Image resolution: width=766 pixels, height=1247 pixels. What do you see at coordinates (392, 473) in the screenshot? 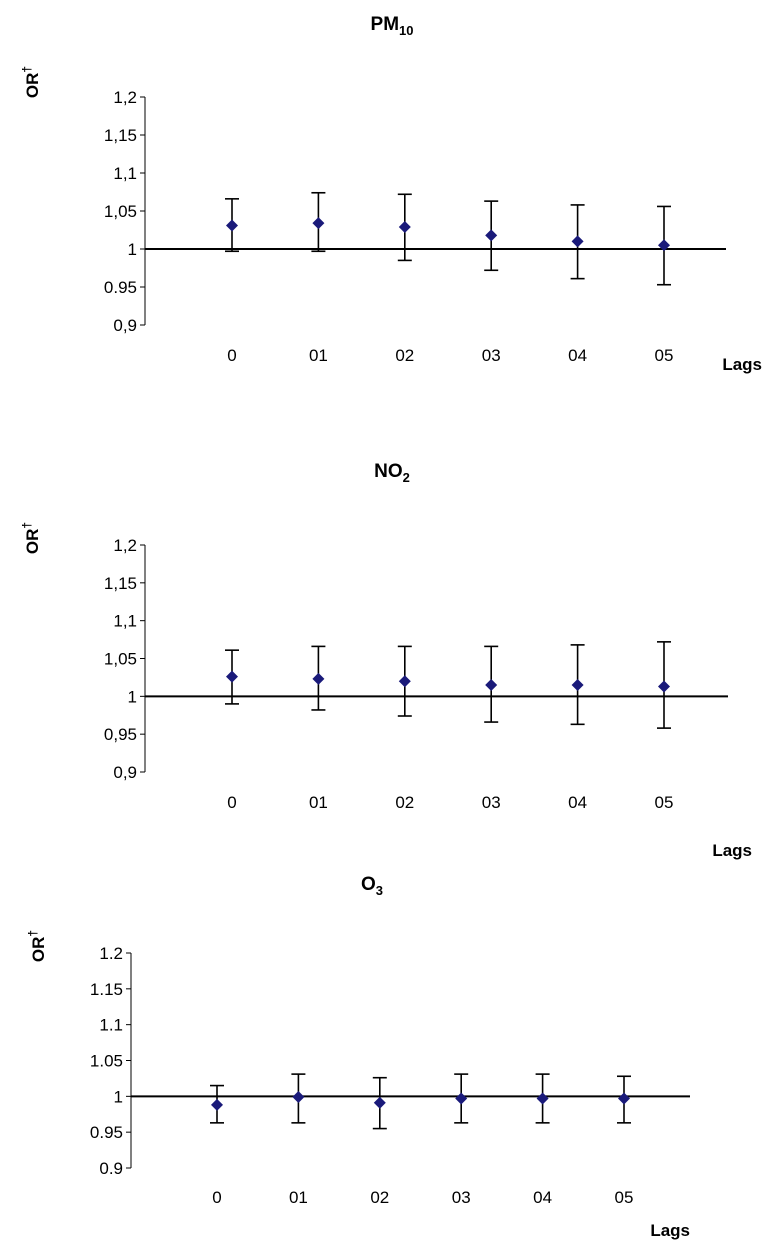
I see `chart-title: NO2` at bounding box center [392, 473].